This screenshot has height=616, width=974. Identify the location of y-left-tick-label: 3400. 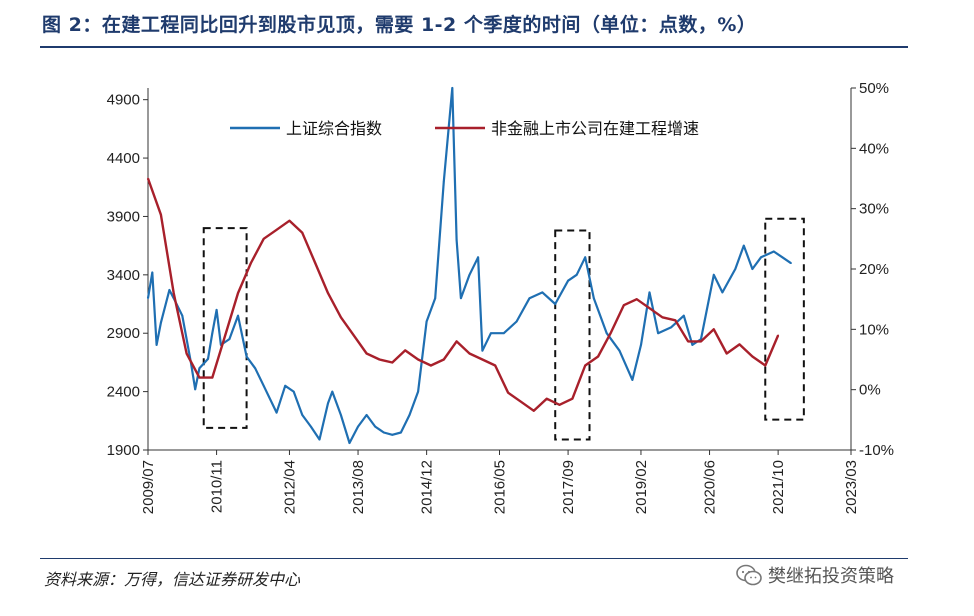
(123, 275).